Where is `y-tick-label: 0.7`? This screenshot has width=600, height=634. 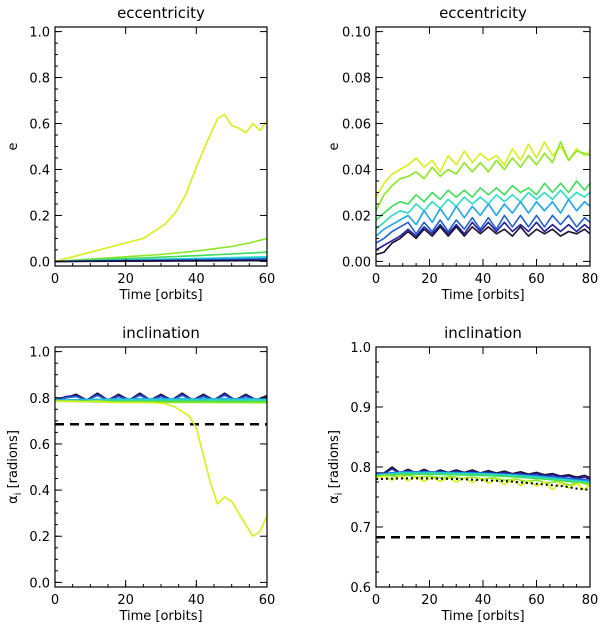 y-tick-label: 0.7 is located at coordinates (360, 528).